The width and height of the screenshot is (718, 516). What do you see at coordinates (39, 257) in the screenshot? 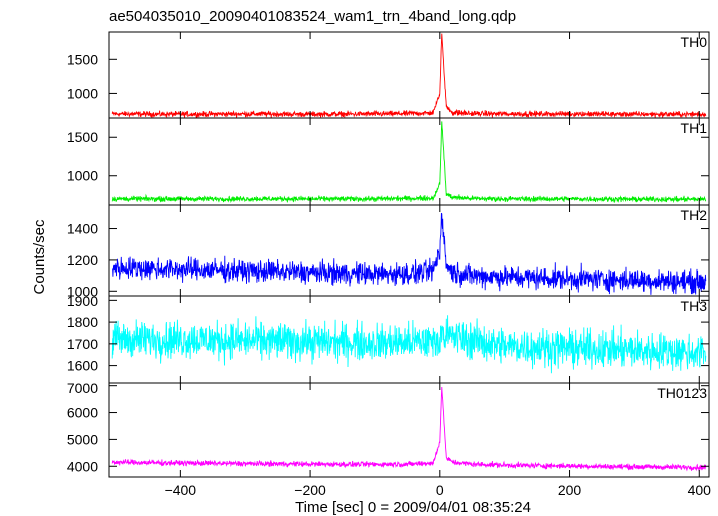
I see `y-axis-label: Counts/sec` at bounding box center [39, 257].